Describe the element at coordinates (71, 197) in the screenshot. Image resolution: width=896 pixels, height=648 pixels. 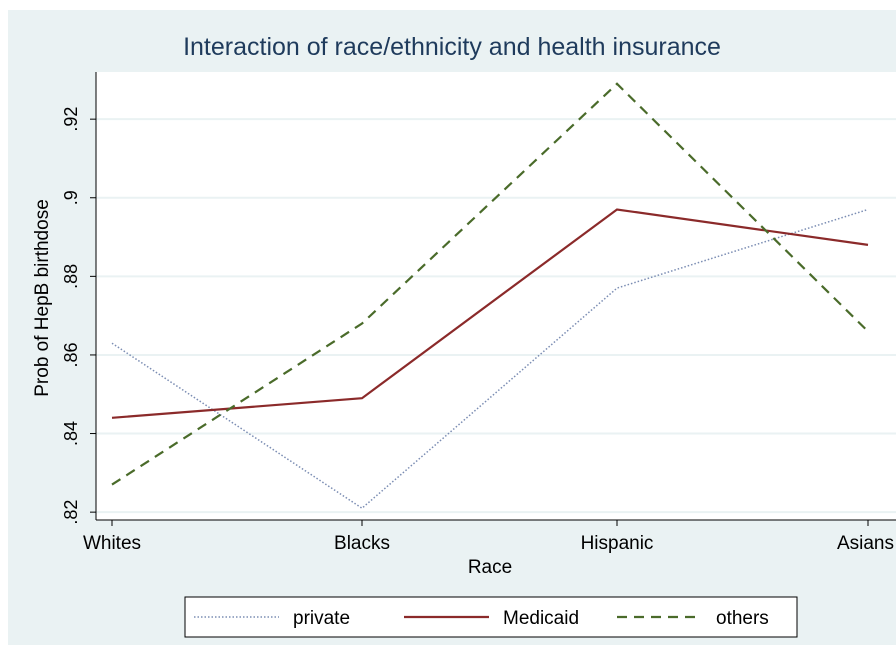
I see `y-tick-label: .9` at that location.